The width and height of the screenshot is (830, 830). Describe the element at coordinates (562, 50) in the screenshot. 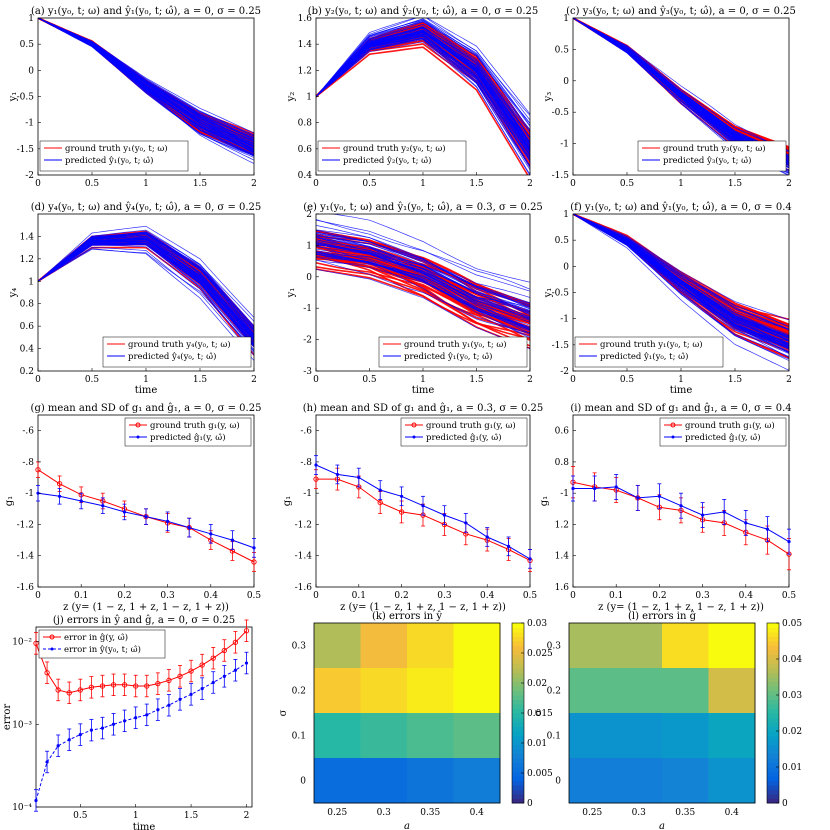

I see `y-tick-label: 0.5` at that location.